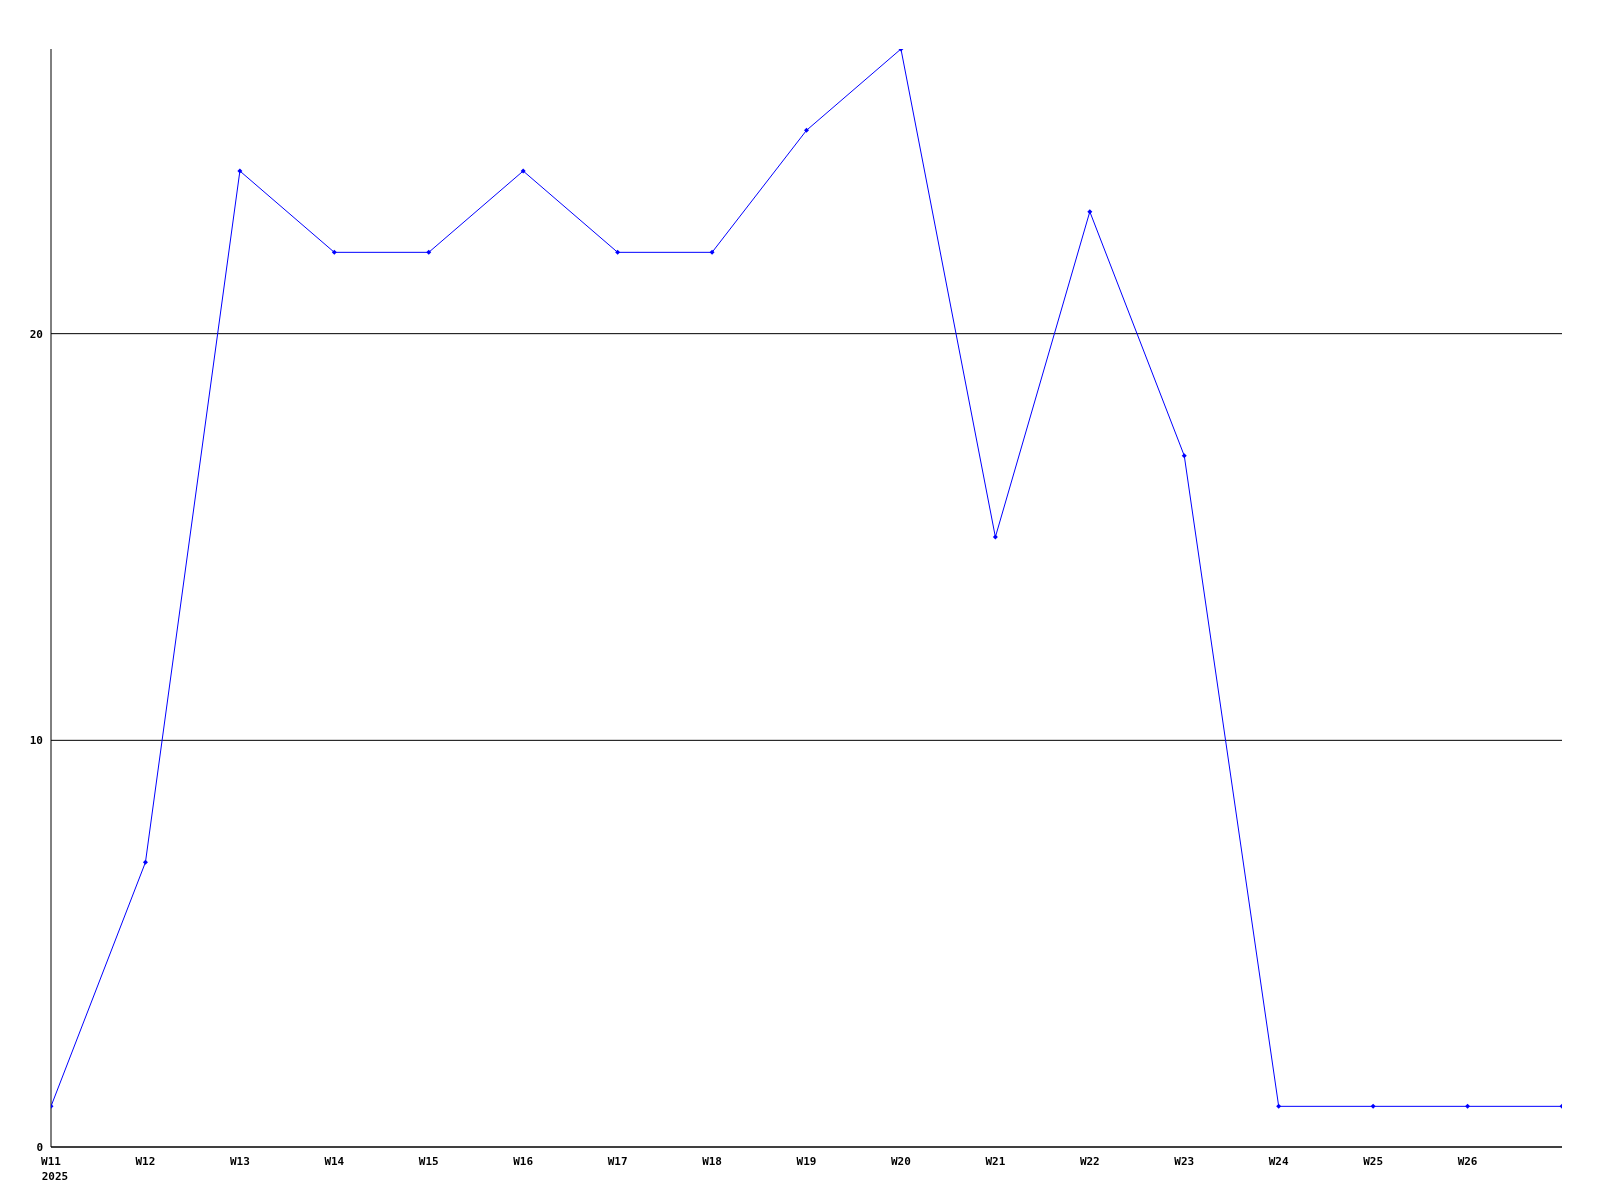 Image resolution: width=1600 pixels, height=1200 pixels. What do you see at coordinates (1467, 1161) in the screenshot?
I see `x-tick-label: W26` at bounding box center [1467, 1161].